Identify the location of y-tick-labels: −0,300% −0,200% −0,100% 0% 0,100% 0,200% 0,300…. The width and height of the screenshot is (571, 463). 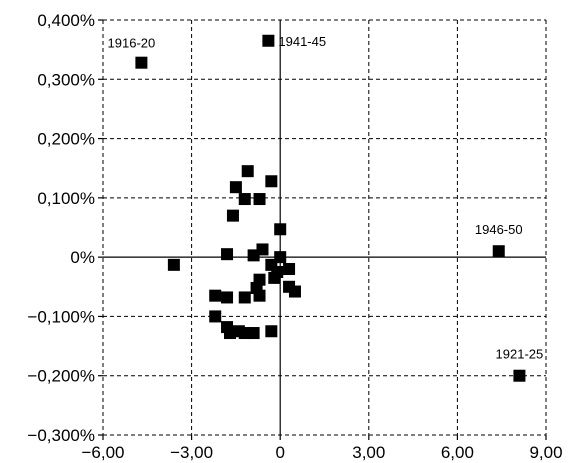
(61, 228).